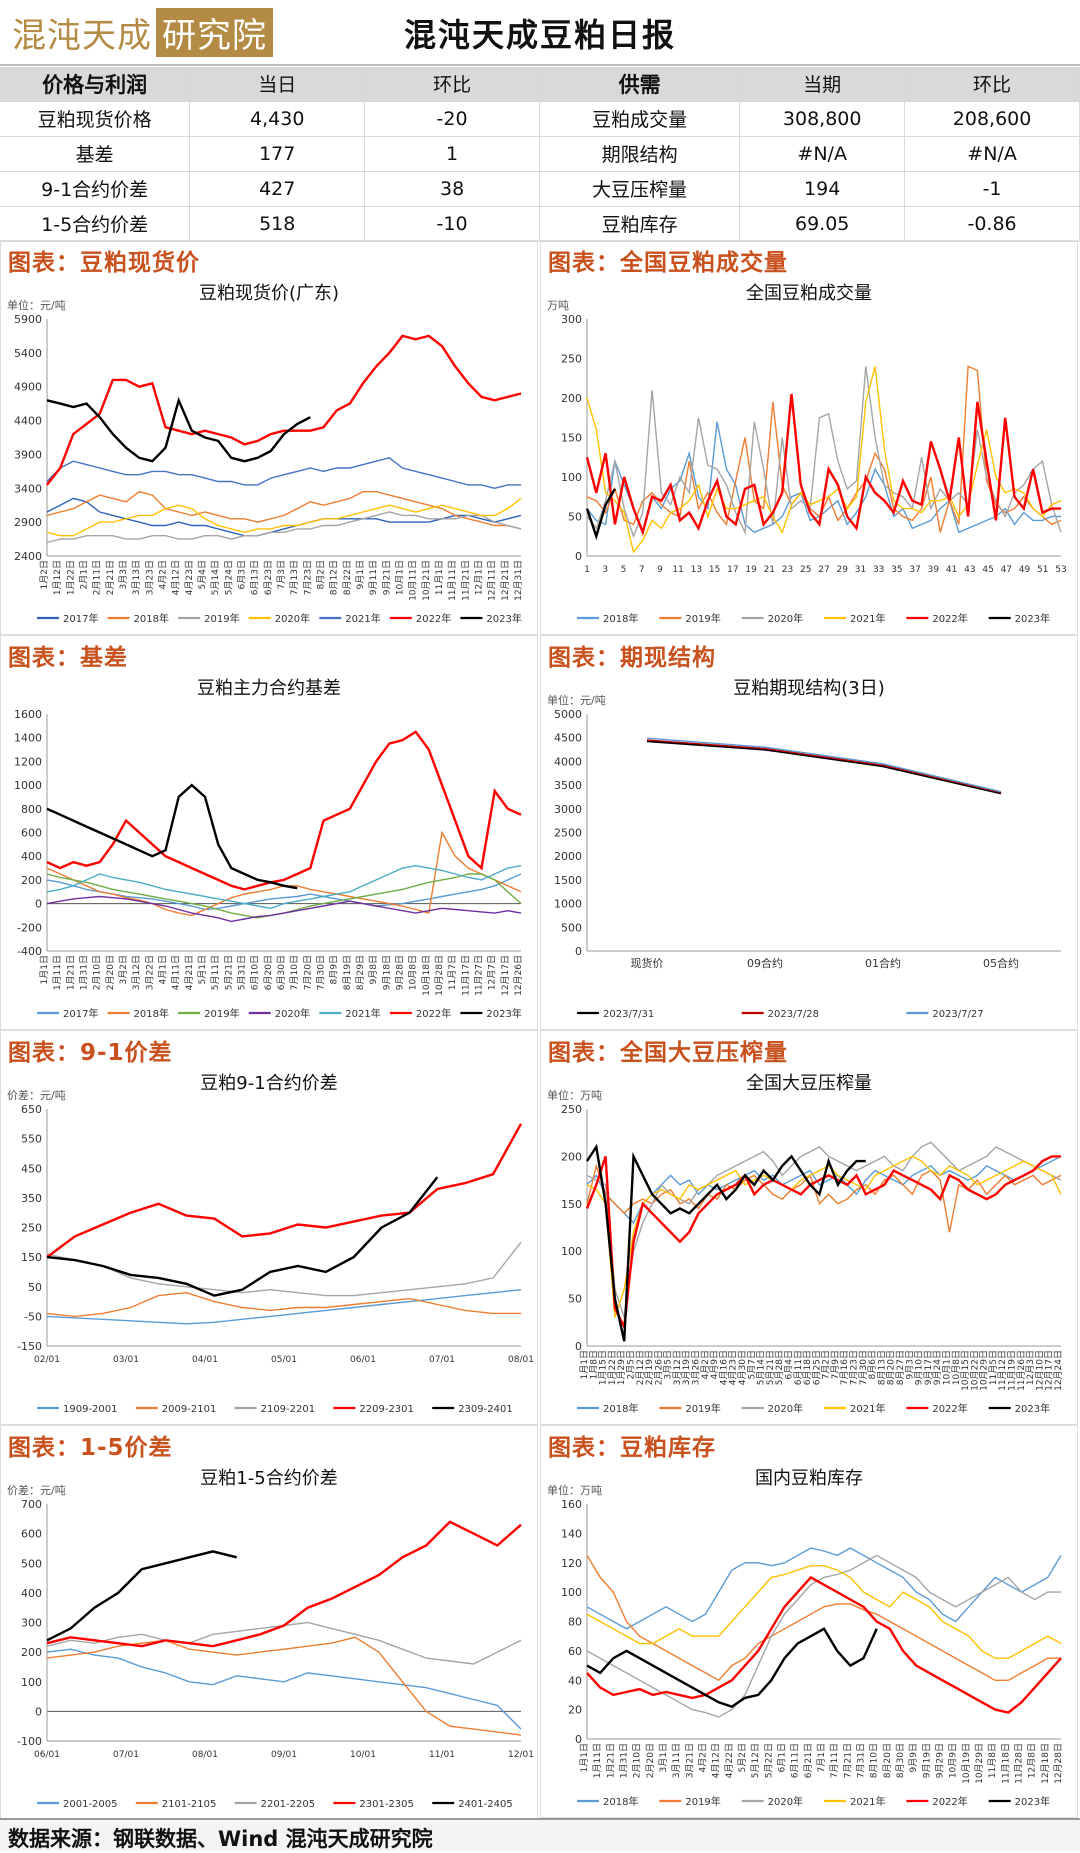  Describe the element at coordinates (878, 570) in the screenshot. I see `x-tick-label: 33` at that location.